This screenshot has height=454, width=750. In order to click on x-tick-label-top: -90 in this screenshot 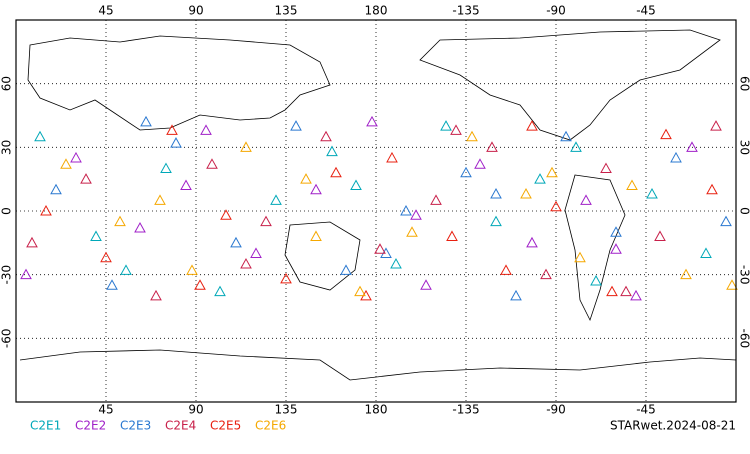, I will do `click(556, 11)`.